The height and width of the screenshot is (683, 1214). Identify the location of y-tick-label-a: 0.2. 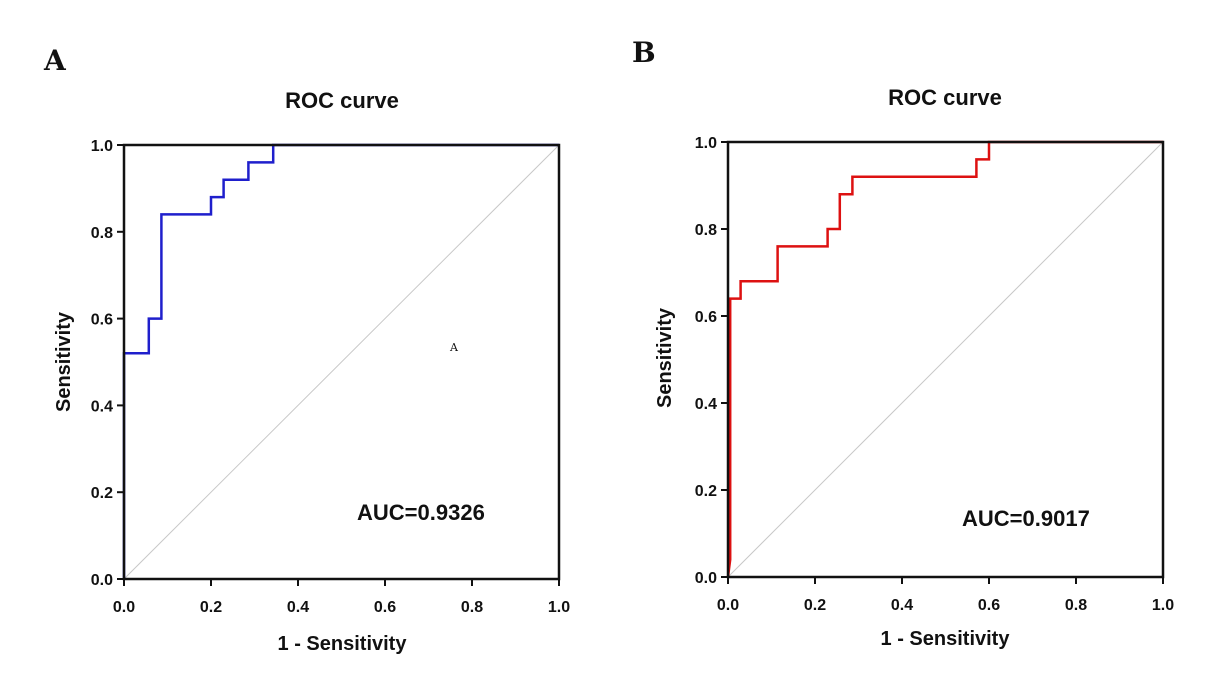
(102, 493).